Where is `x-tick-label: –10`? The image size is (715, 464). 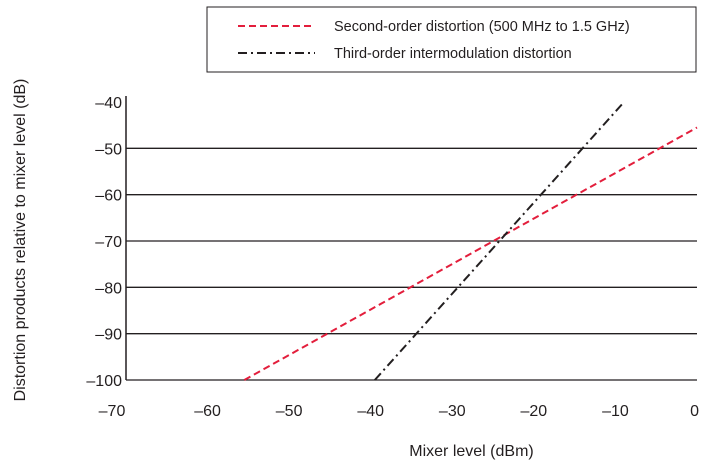
x-tick-label: –10 is located at coordinates (615, 411).